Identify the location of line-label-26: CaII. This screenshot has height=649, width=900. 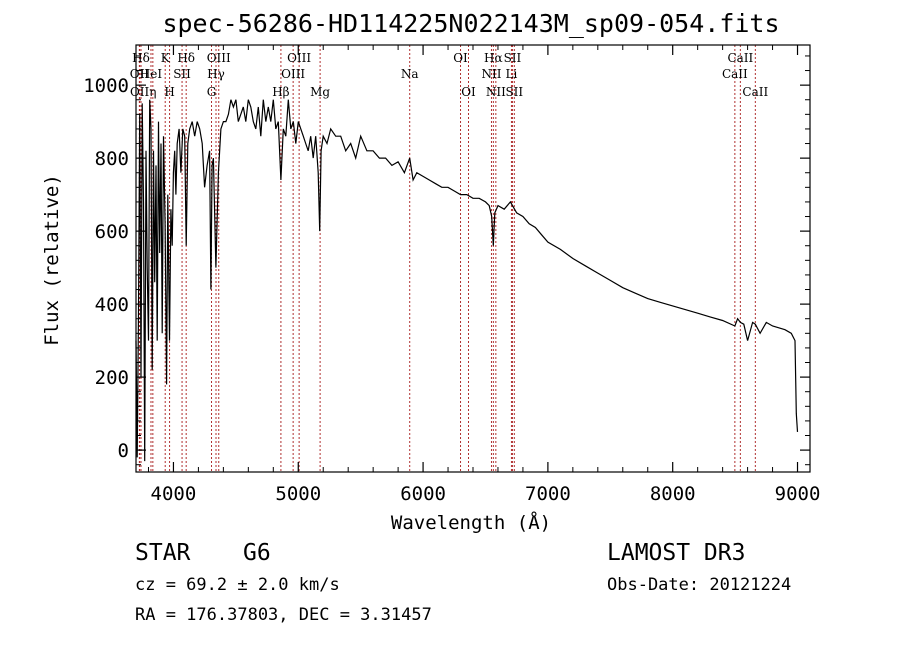
(735, 74).